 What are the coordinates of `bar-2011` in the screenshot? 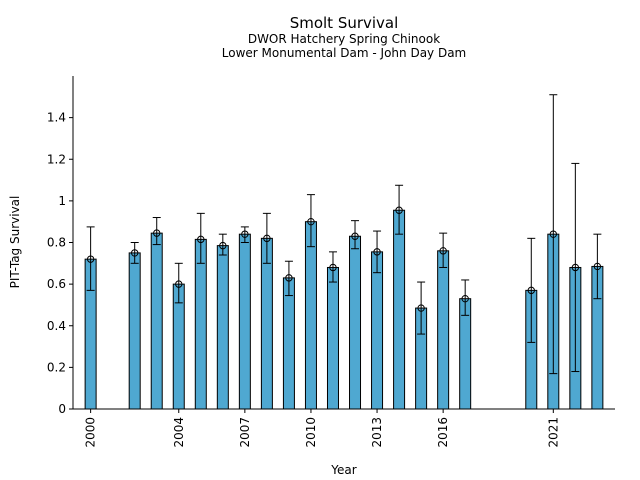 It's located at (332, 338).